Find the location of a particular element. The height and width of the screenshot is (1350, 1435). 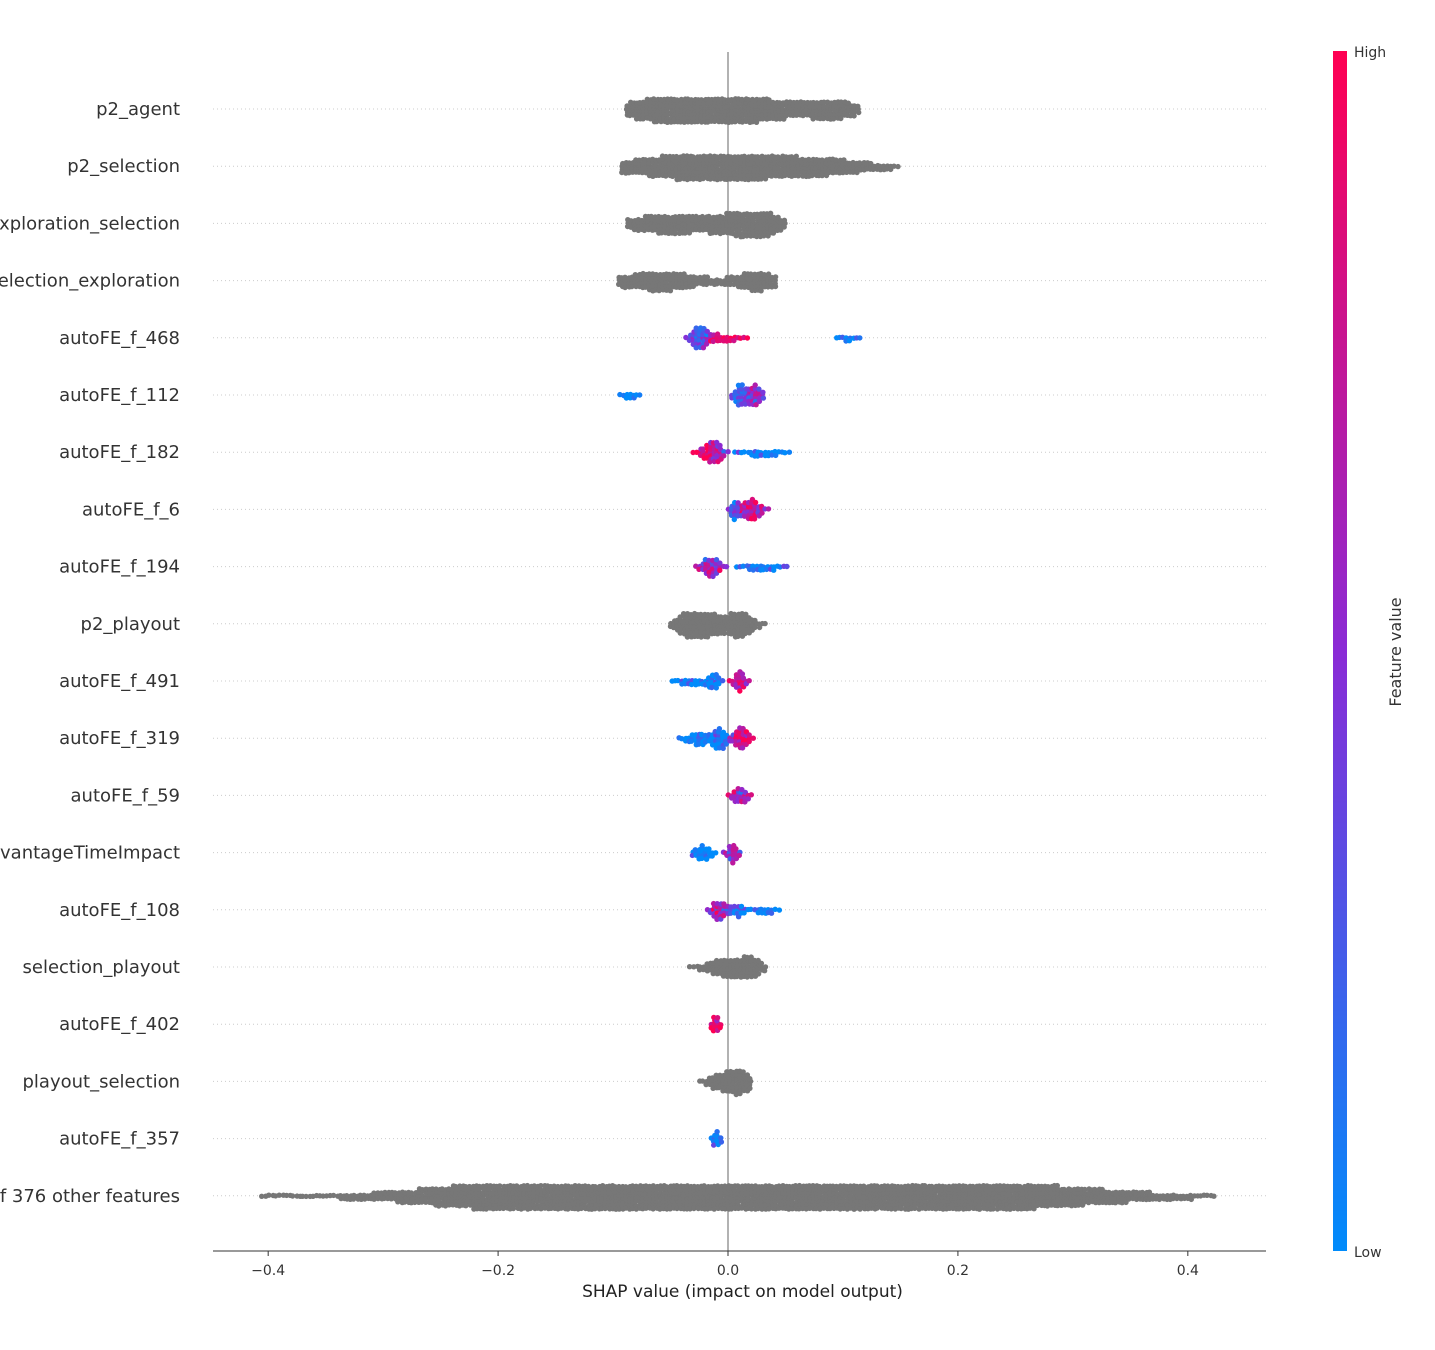

x-tick-label: −0.4 is located at coordinates (268, 1271).